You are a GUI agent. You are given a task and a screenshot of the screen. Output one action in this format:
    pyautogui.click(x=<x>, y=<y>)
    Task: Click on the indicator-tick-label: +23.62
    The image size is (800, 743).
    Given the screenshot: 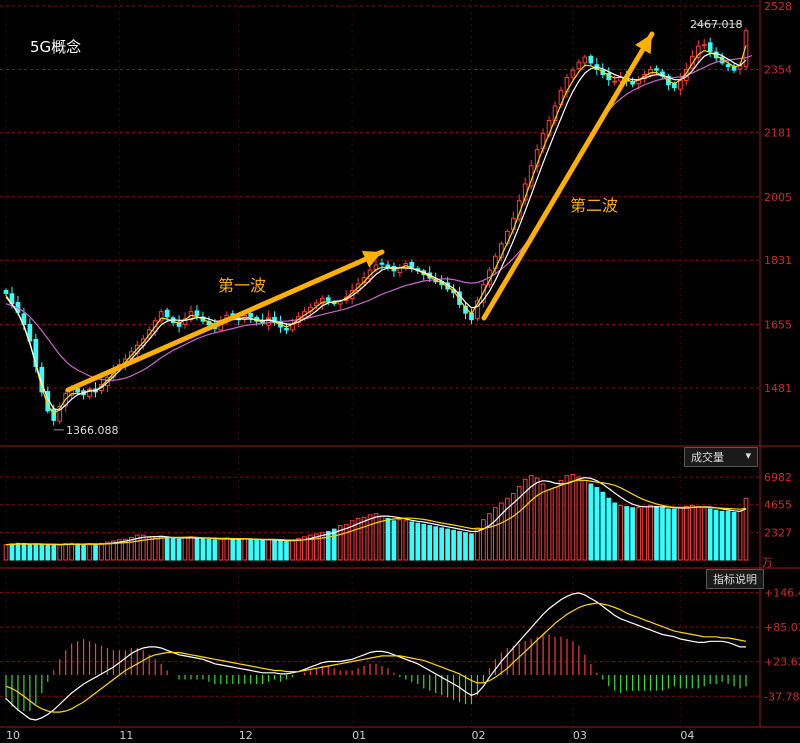 What is the action you would take?
    pyautogui.click(x=782, y=662)
    